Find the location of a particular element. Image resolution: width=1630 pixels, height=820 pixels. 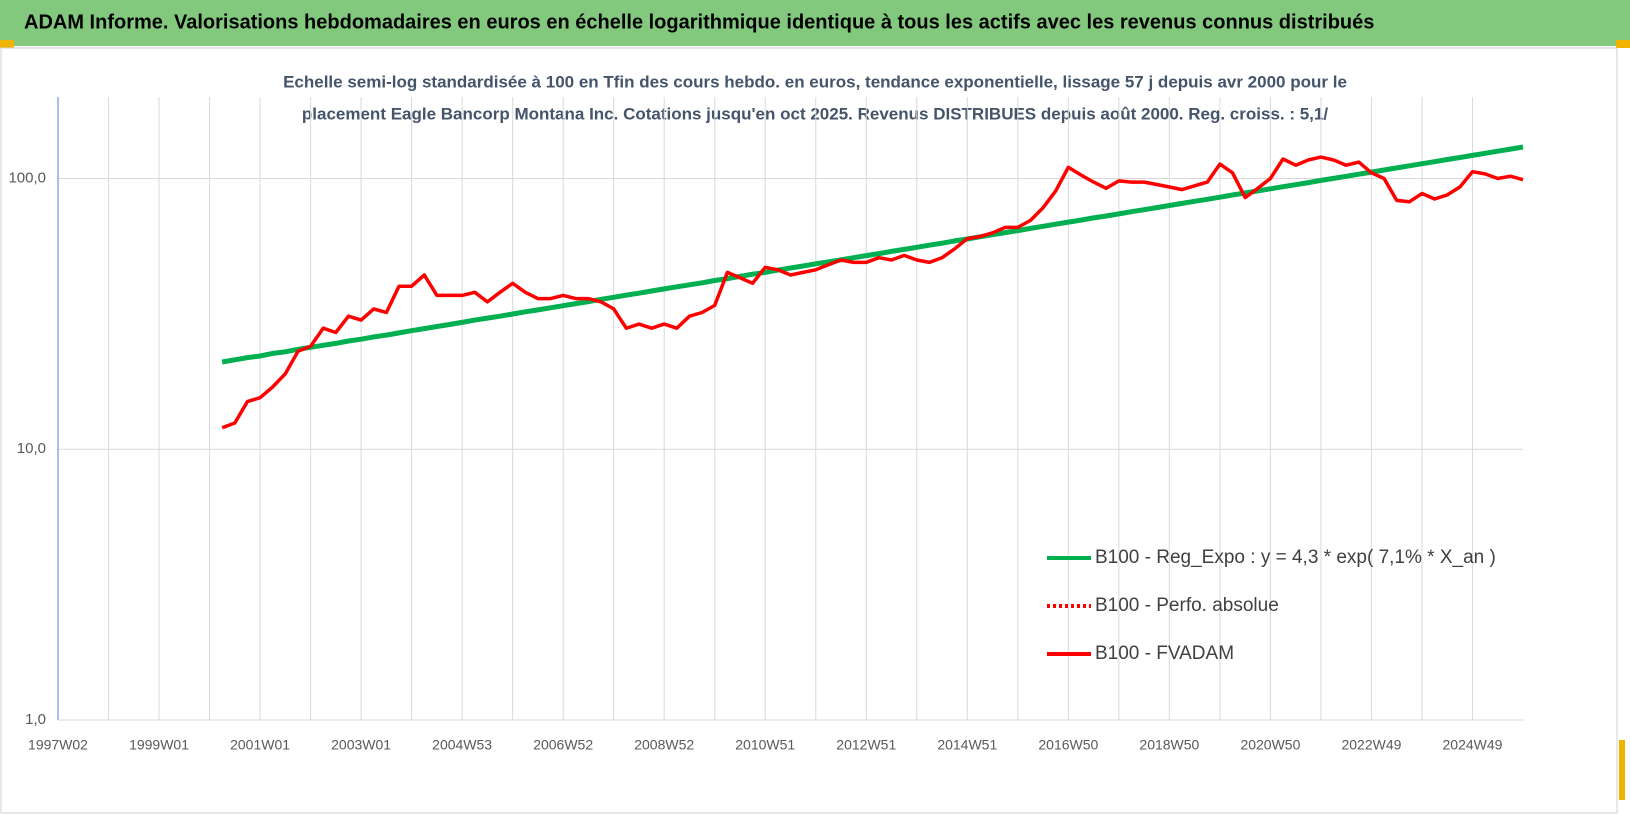

x-tick-label: 2022W49 is located at coordinates (1371, 745).